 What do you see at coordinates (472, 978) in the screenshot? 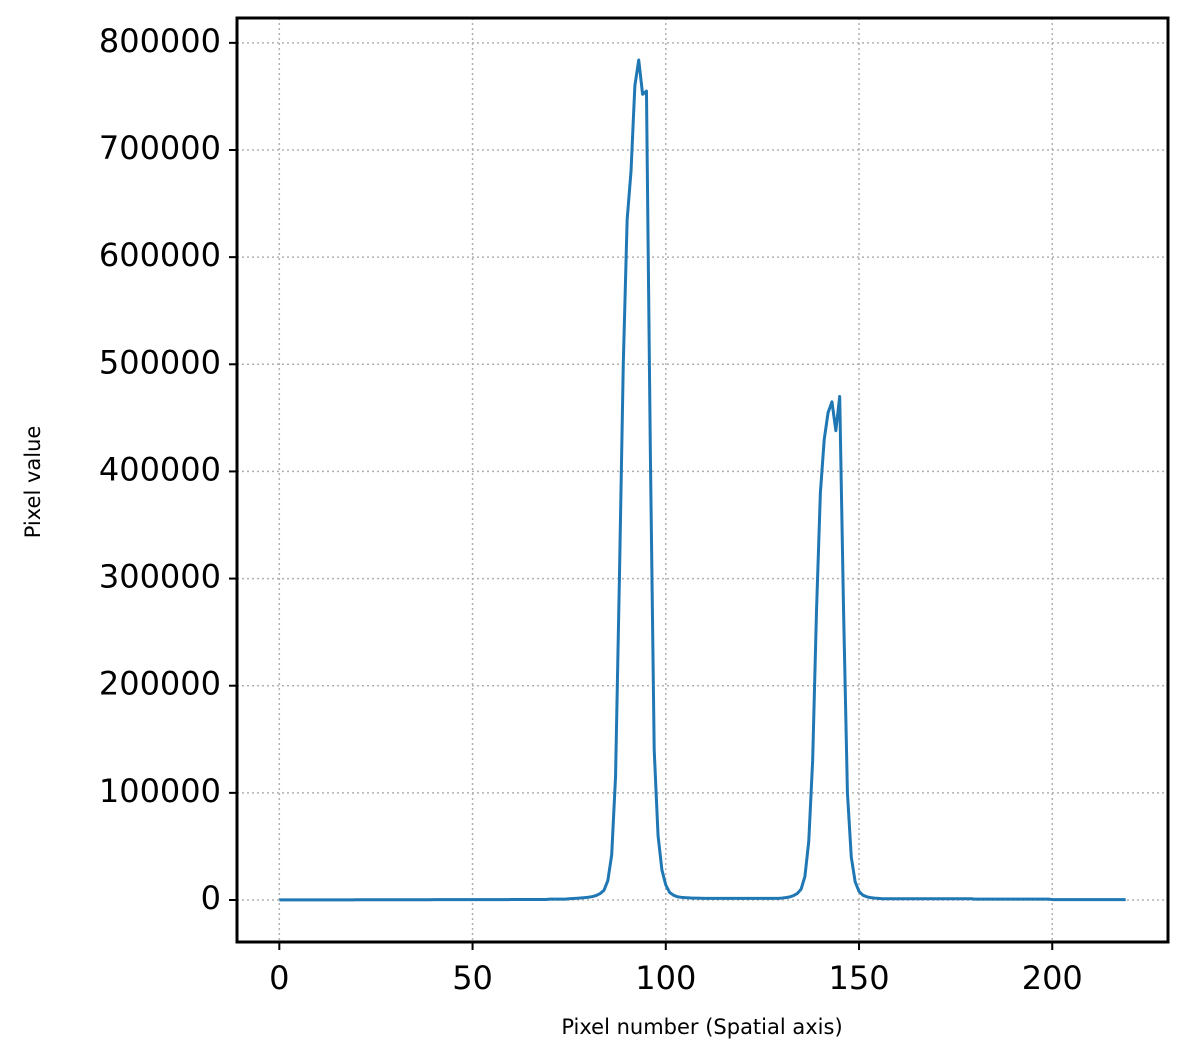
I see `x-tick-label: 50` at bounding box center [472, 978].